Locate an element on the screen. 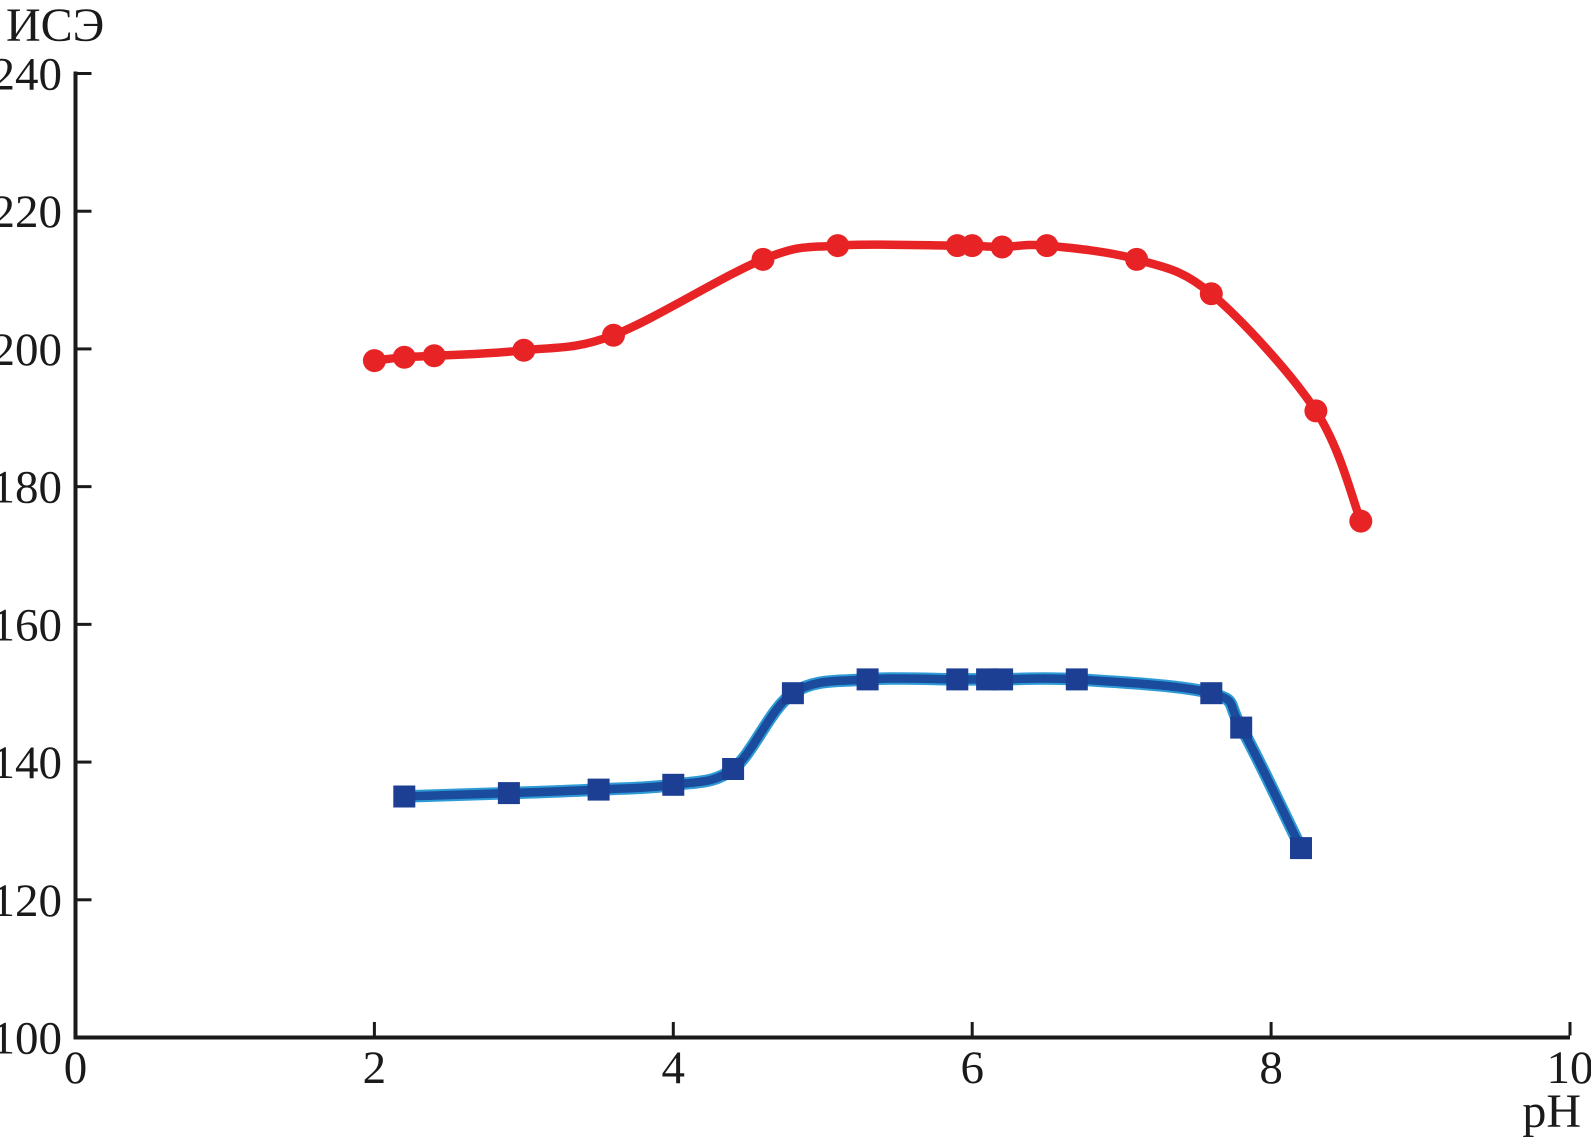  x-tick-label: 10 is located at coordinates (1569, 1068).